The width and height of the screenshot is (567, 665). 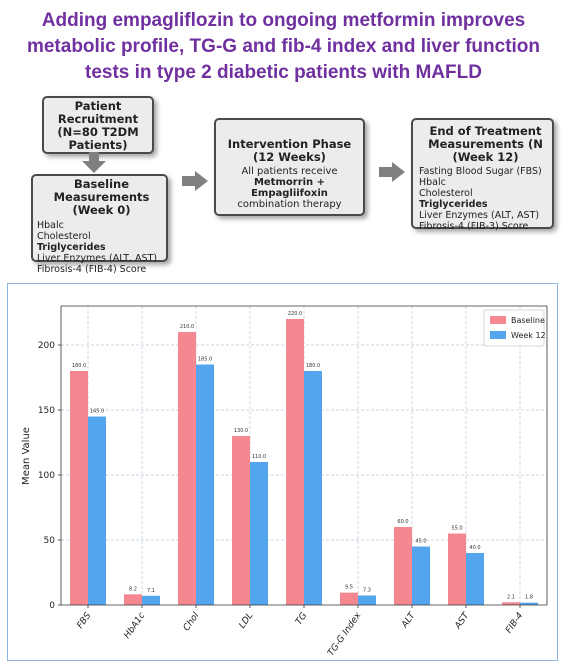 I want to click on data-label: 210.0, so click(x=187, y=327).